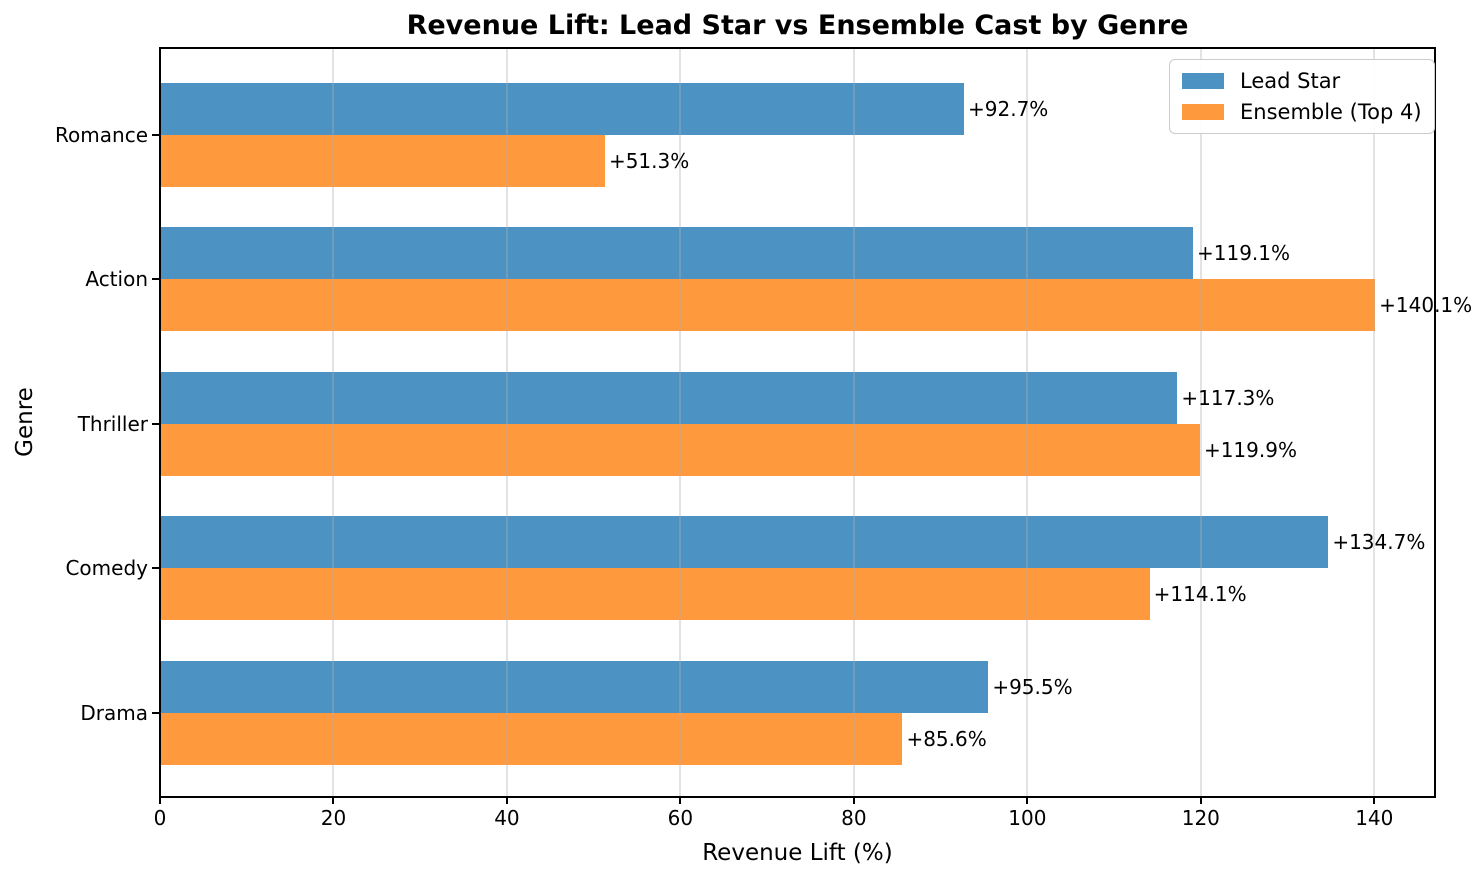 This screenshot has height=880, width=1476. What do you see at coordinates (854, 818) in the screenshot?
I see `x-tick-label: 80` at bounding box center [854, 818].